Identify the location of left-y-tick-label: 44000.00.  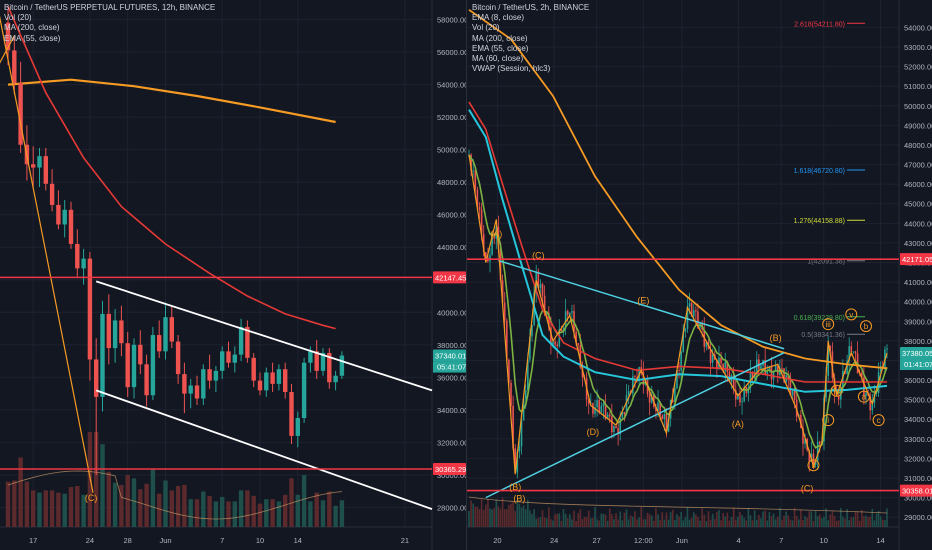
(451, 247).